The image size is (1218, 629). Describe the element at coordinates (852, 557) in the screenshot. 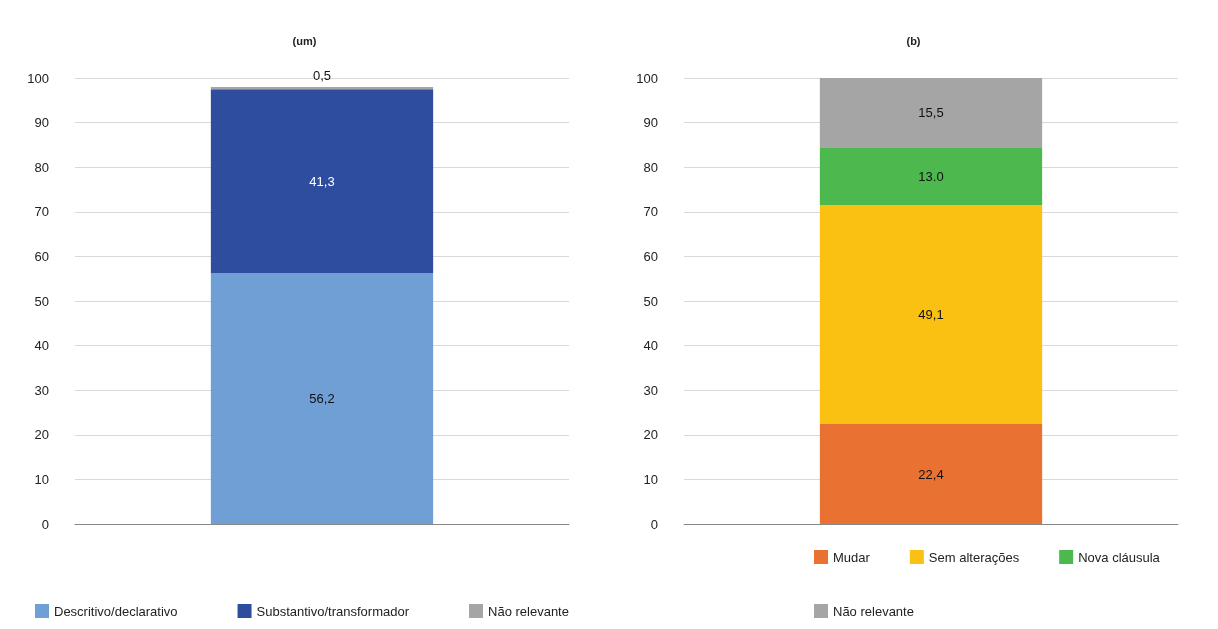

I see `legend-label: Mudar` at that location.